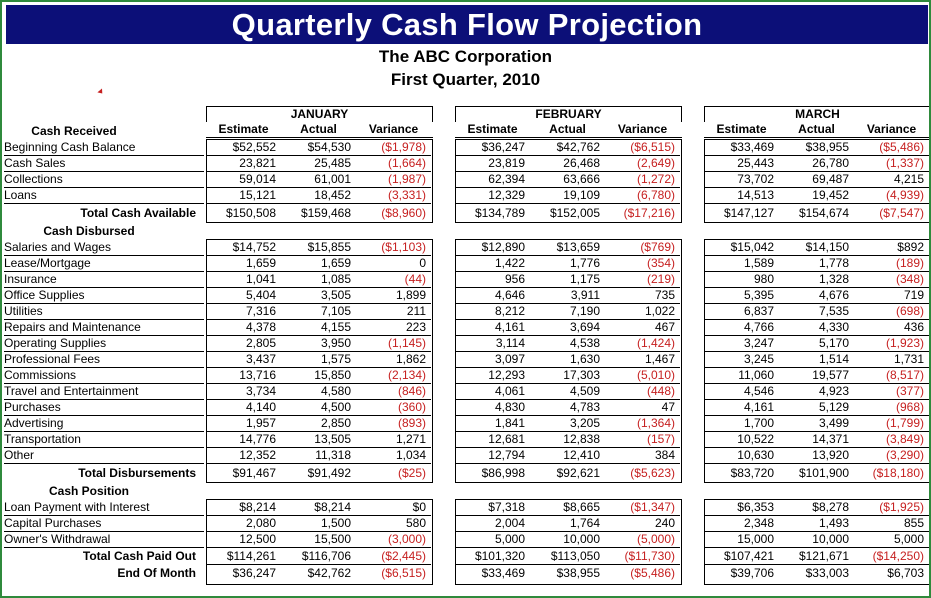 This screenshot has height=598, width=931. What do you see at coordinates (758, 263) in the screenshot?
I see `value-cell: 1,589` at bounding box center [758, 263].